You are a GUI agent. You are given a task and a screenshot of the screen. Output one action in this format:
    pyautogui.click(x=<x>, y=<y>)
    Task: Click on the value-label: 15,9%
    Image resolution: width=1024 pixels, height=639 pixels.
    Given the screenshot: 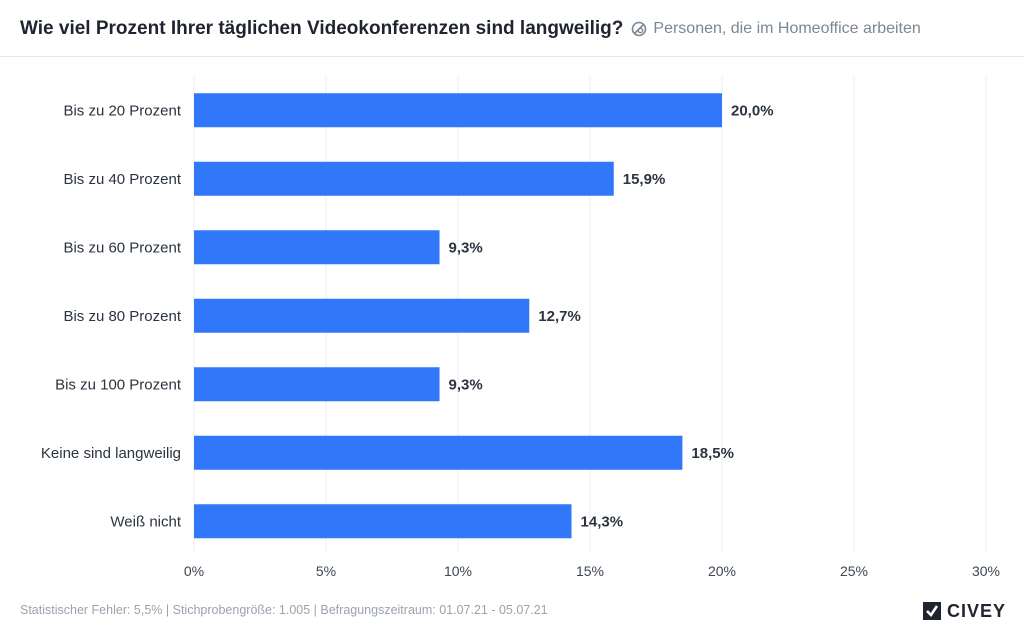 What is the action you would take?
    pyautogui.click(x=644, y=179)
    